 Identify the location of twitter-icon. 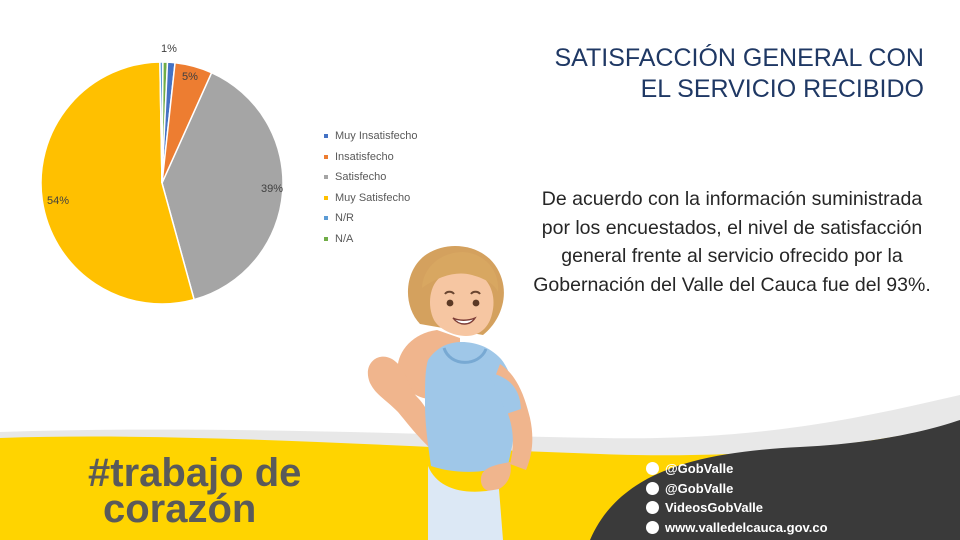
(652, 488).